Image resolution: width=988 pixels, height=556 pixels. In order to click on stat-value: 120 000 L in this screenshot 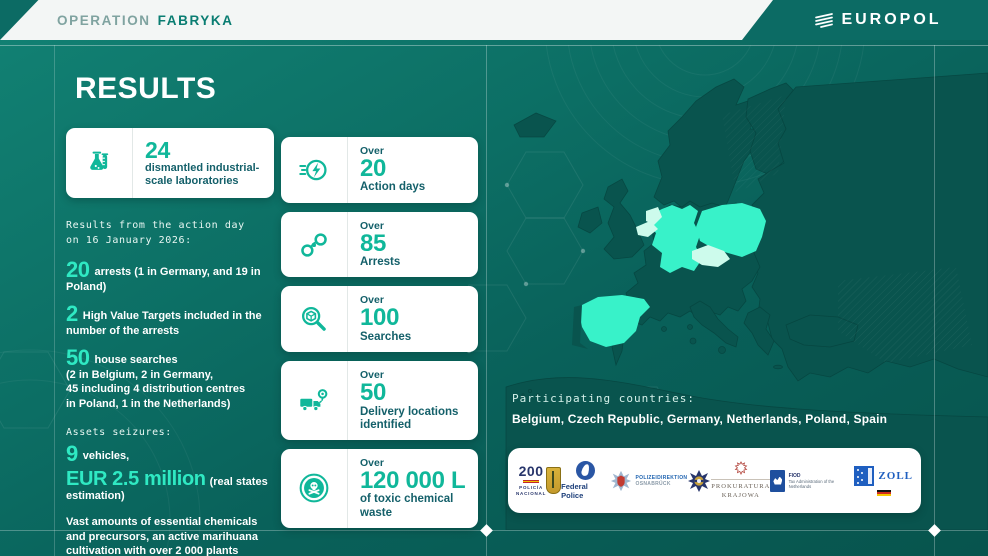, I will do `click(413, 480)`.